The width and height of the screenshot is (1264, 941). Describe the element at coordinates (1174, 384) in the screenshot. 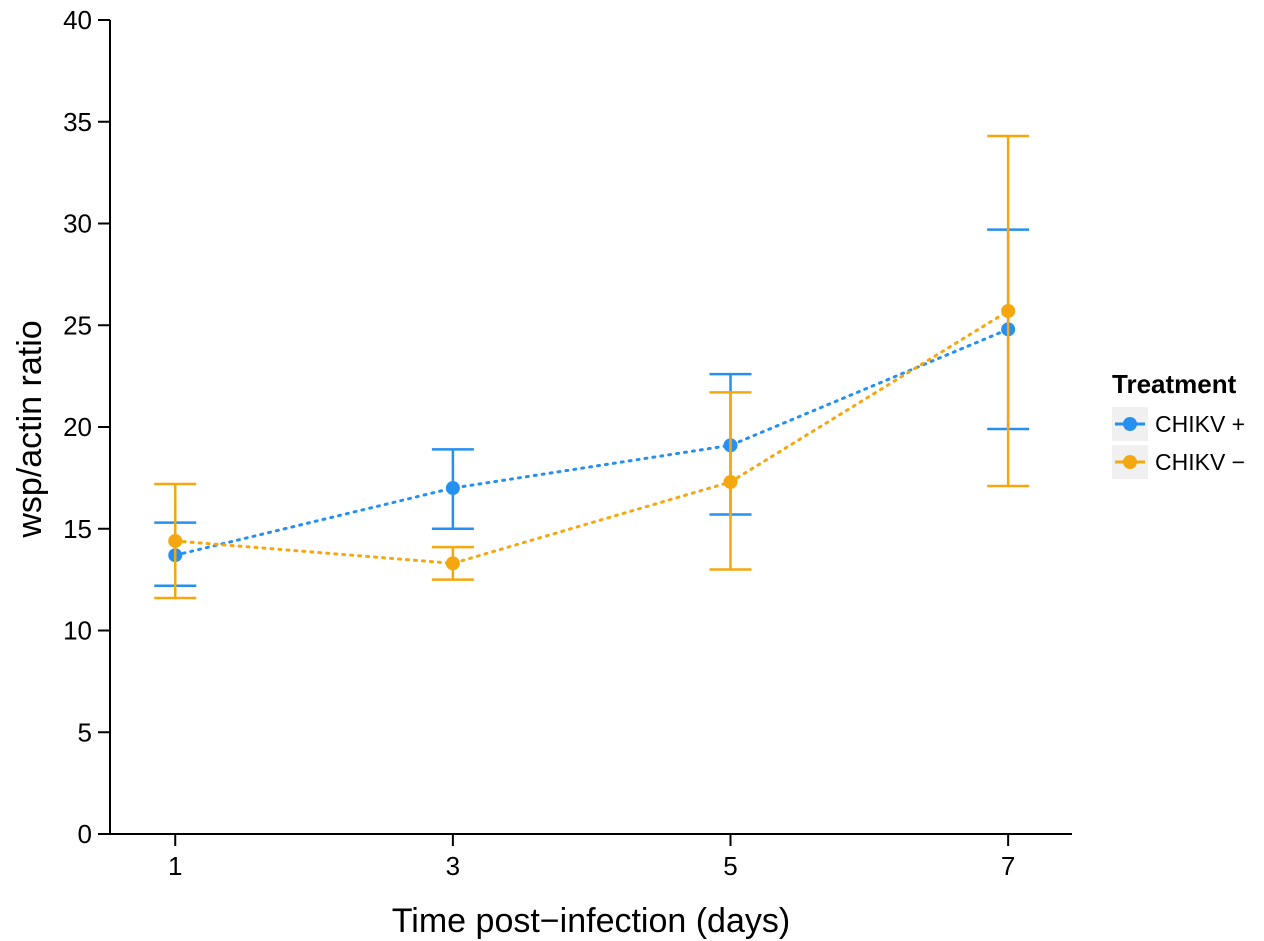

I see `legend-title: Treatment` at that location.